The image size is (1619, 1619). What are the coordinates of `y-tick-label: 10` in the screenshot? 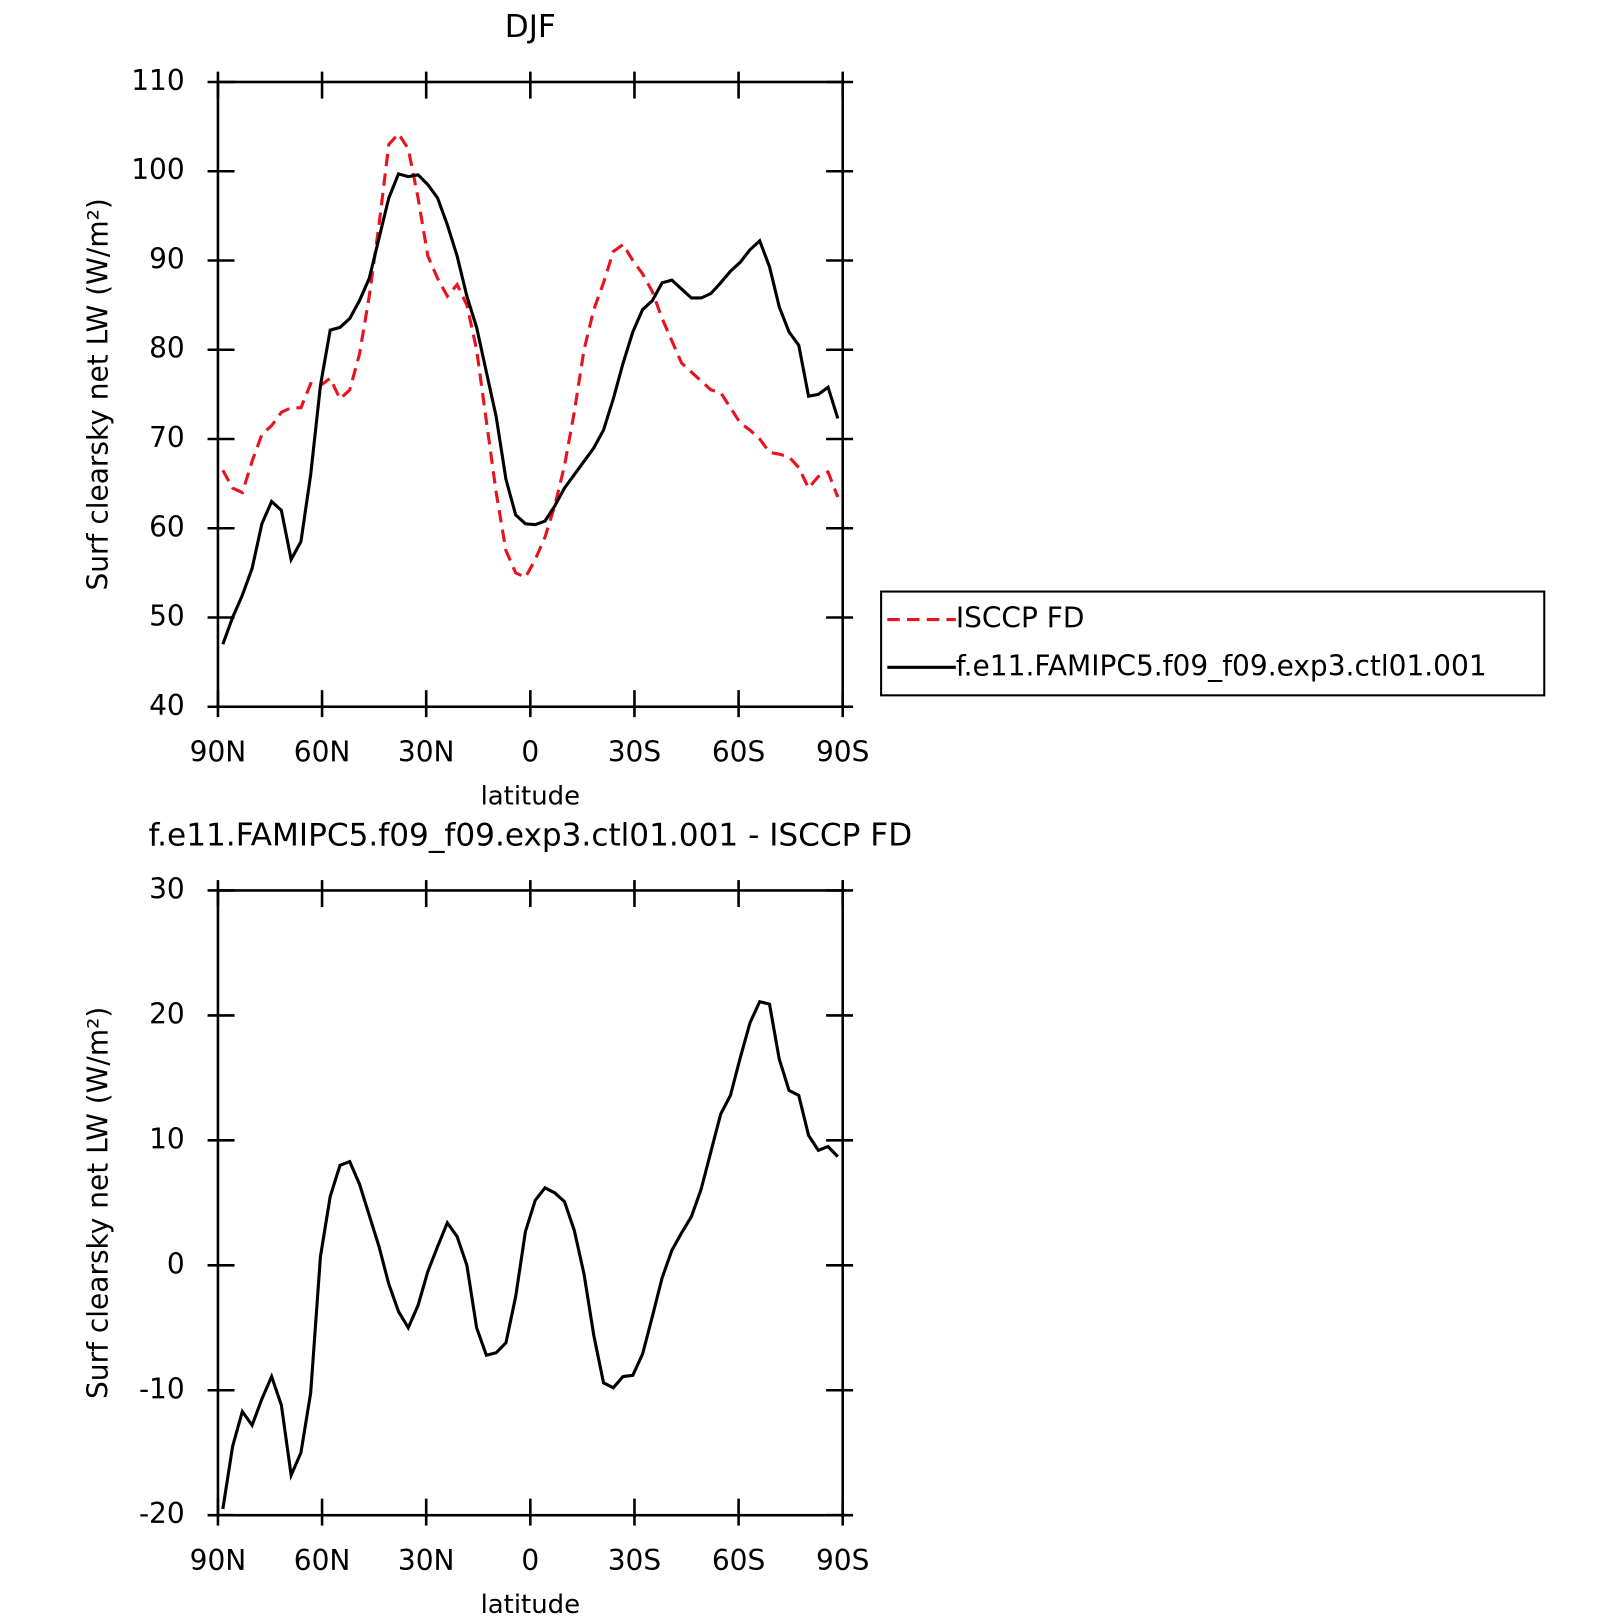 It's located at (167, 1138).